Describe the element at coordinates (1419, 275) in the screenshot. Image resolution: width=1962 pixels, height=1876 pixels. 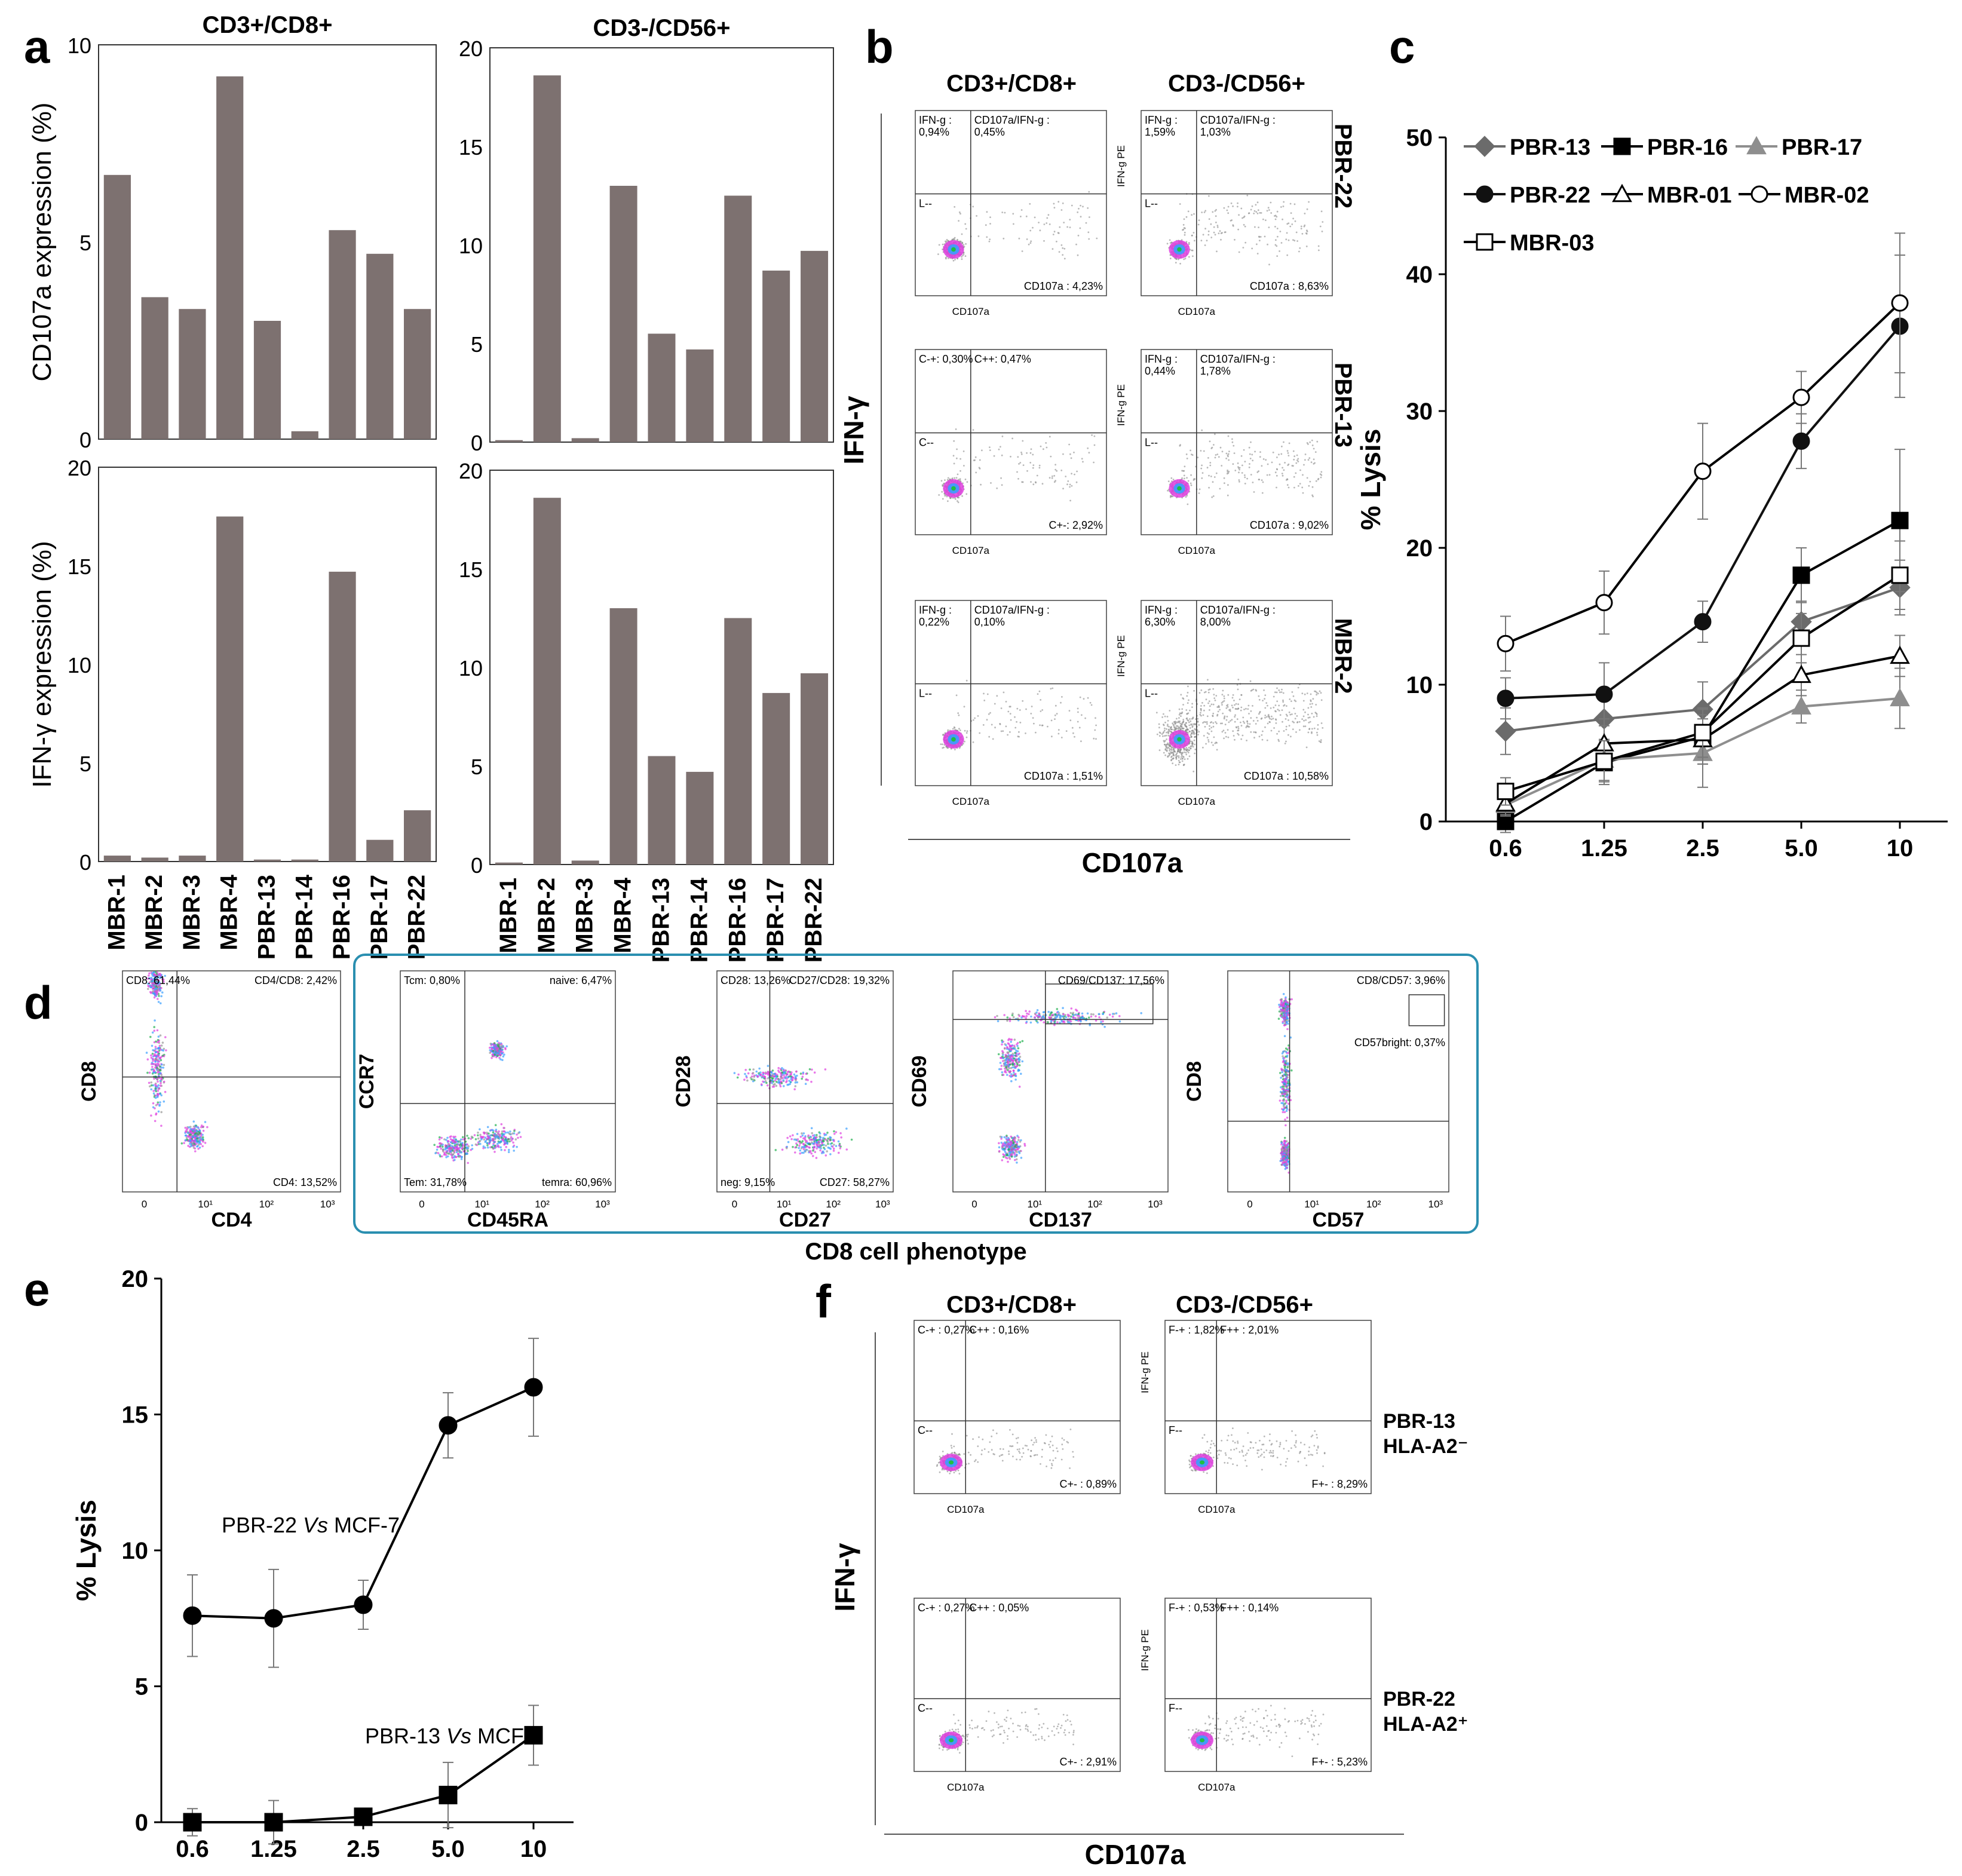
I see `y-tick-label: 40` at that location.